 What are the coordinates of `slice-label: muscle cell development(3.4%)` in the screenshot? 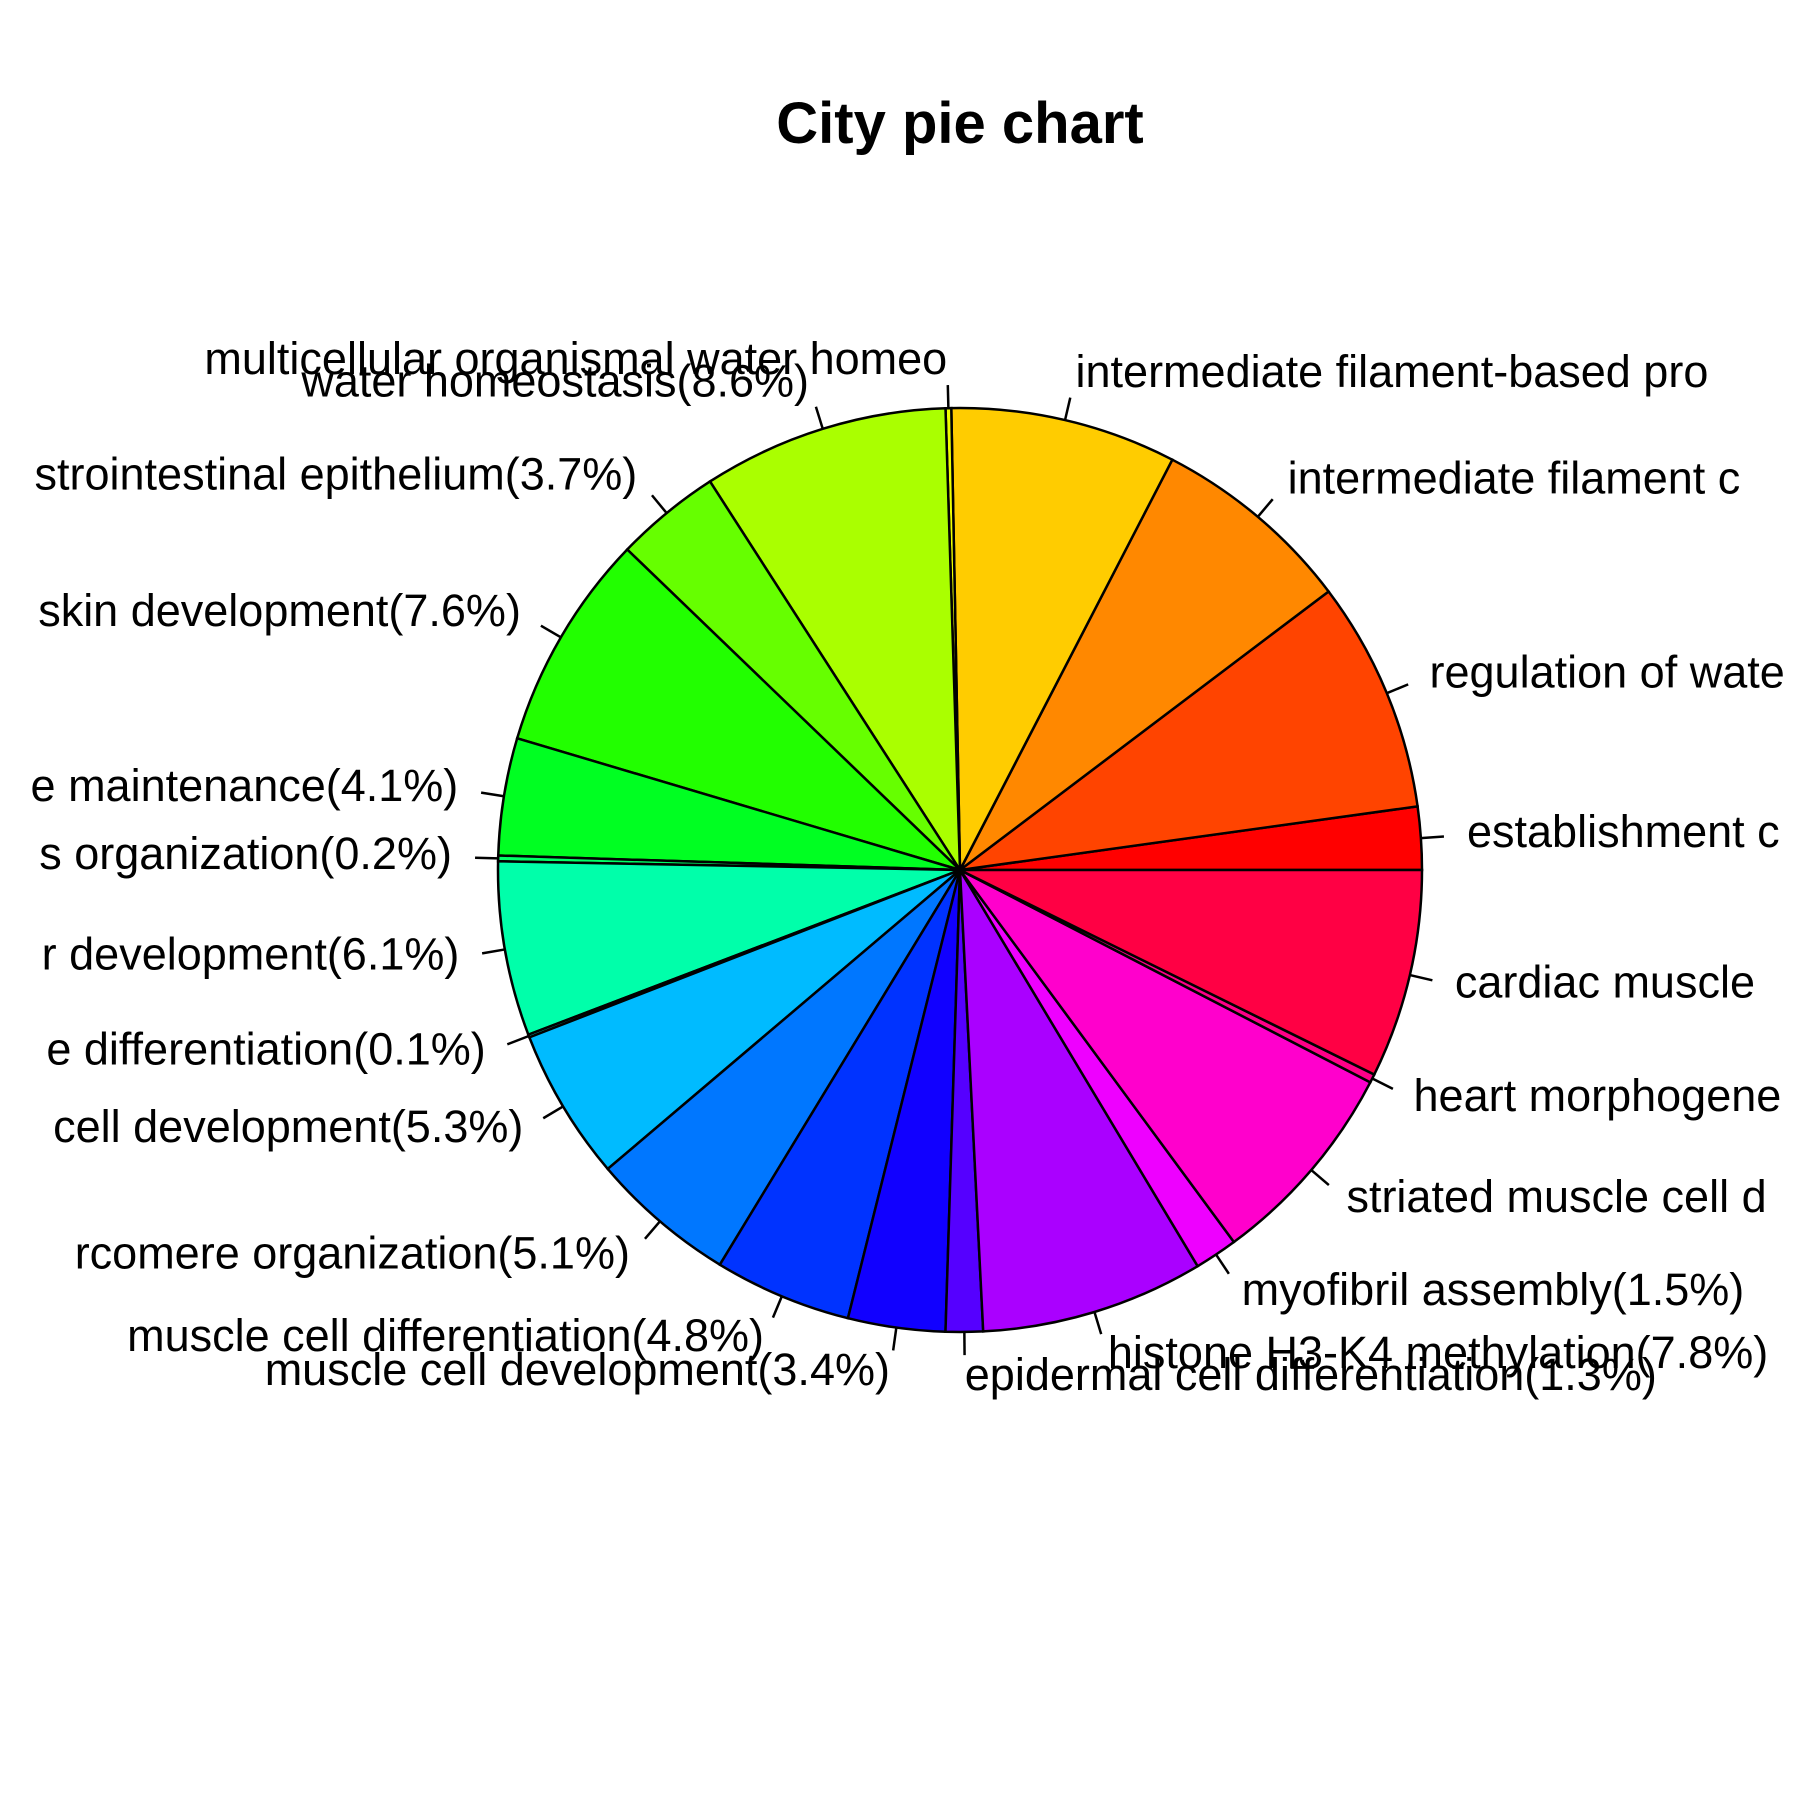 It's located at (577, 1369).